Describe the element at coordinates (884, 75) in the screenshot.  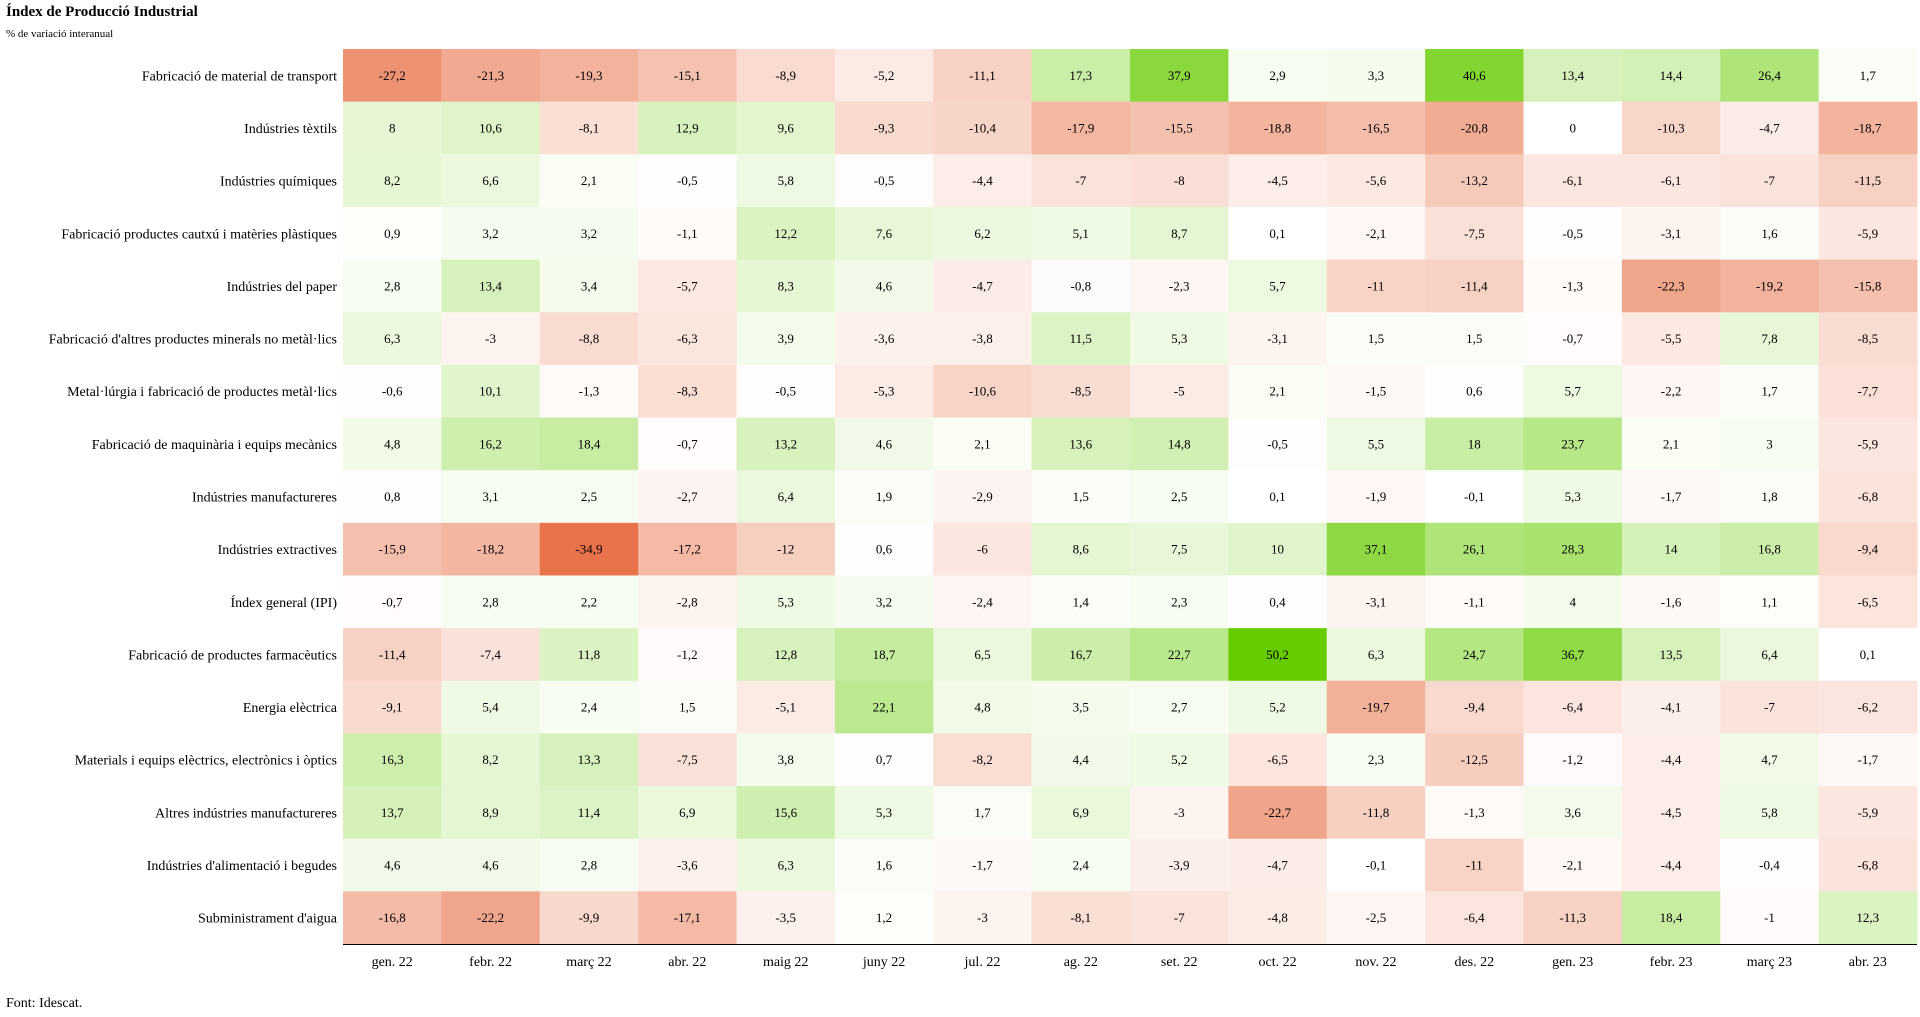
I see `cell-value-label: -5,2` at that location.